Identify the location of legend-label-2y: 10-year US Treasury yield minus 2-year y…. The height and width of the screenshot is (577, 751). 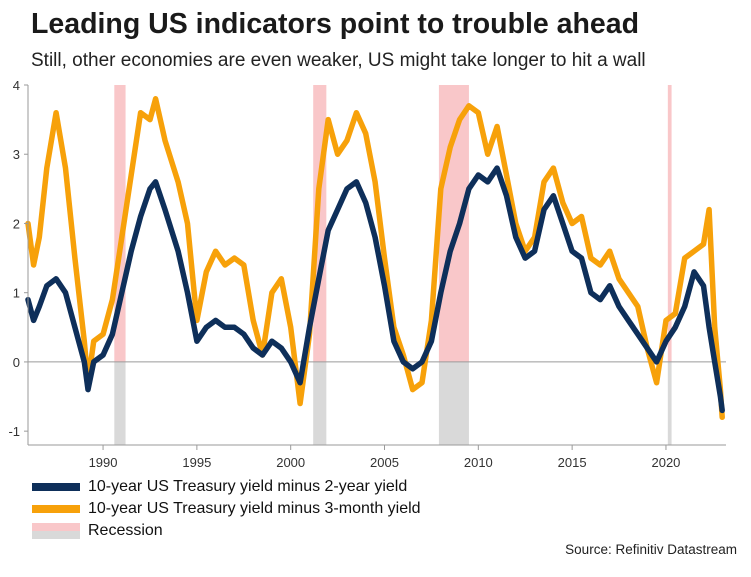
(248, 486).